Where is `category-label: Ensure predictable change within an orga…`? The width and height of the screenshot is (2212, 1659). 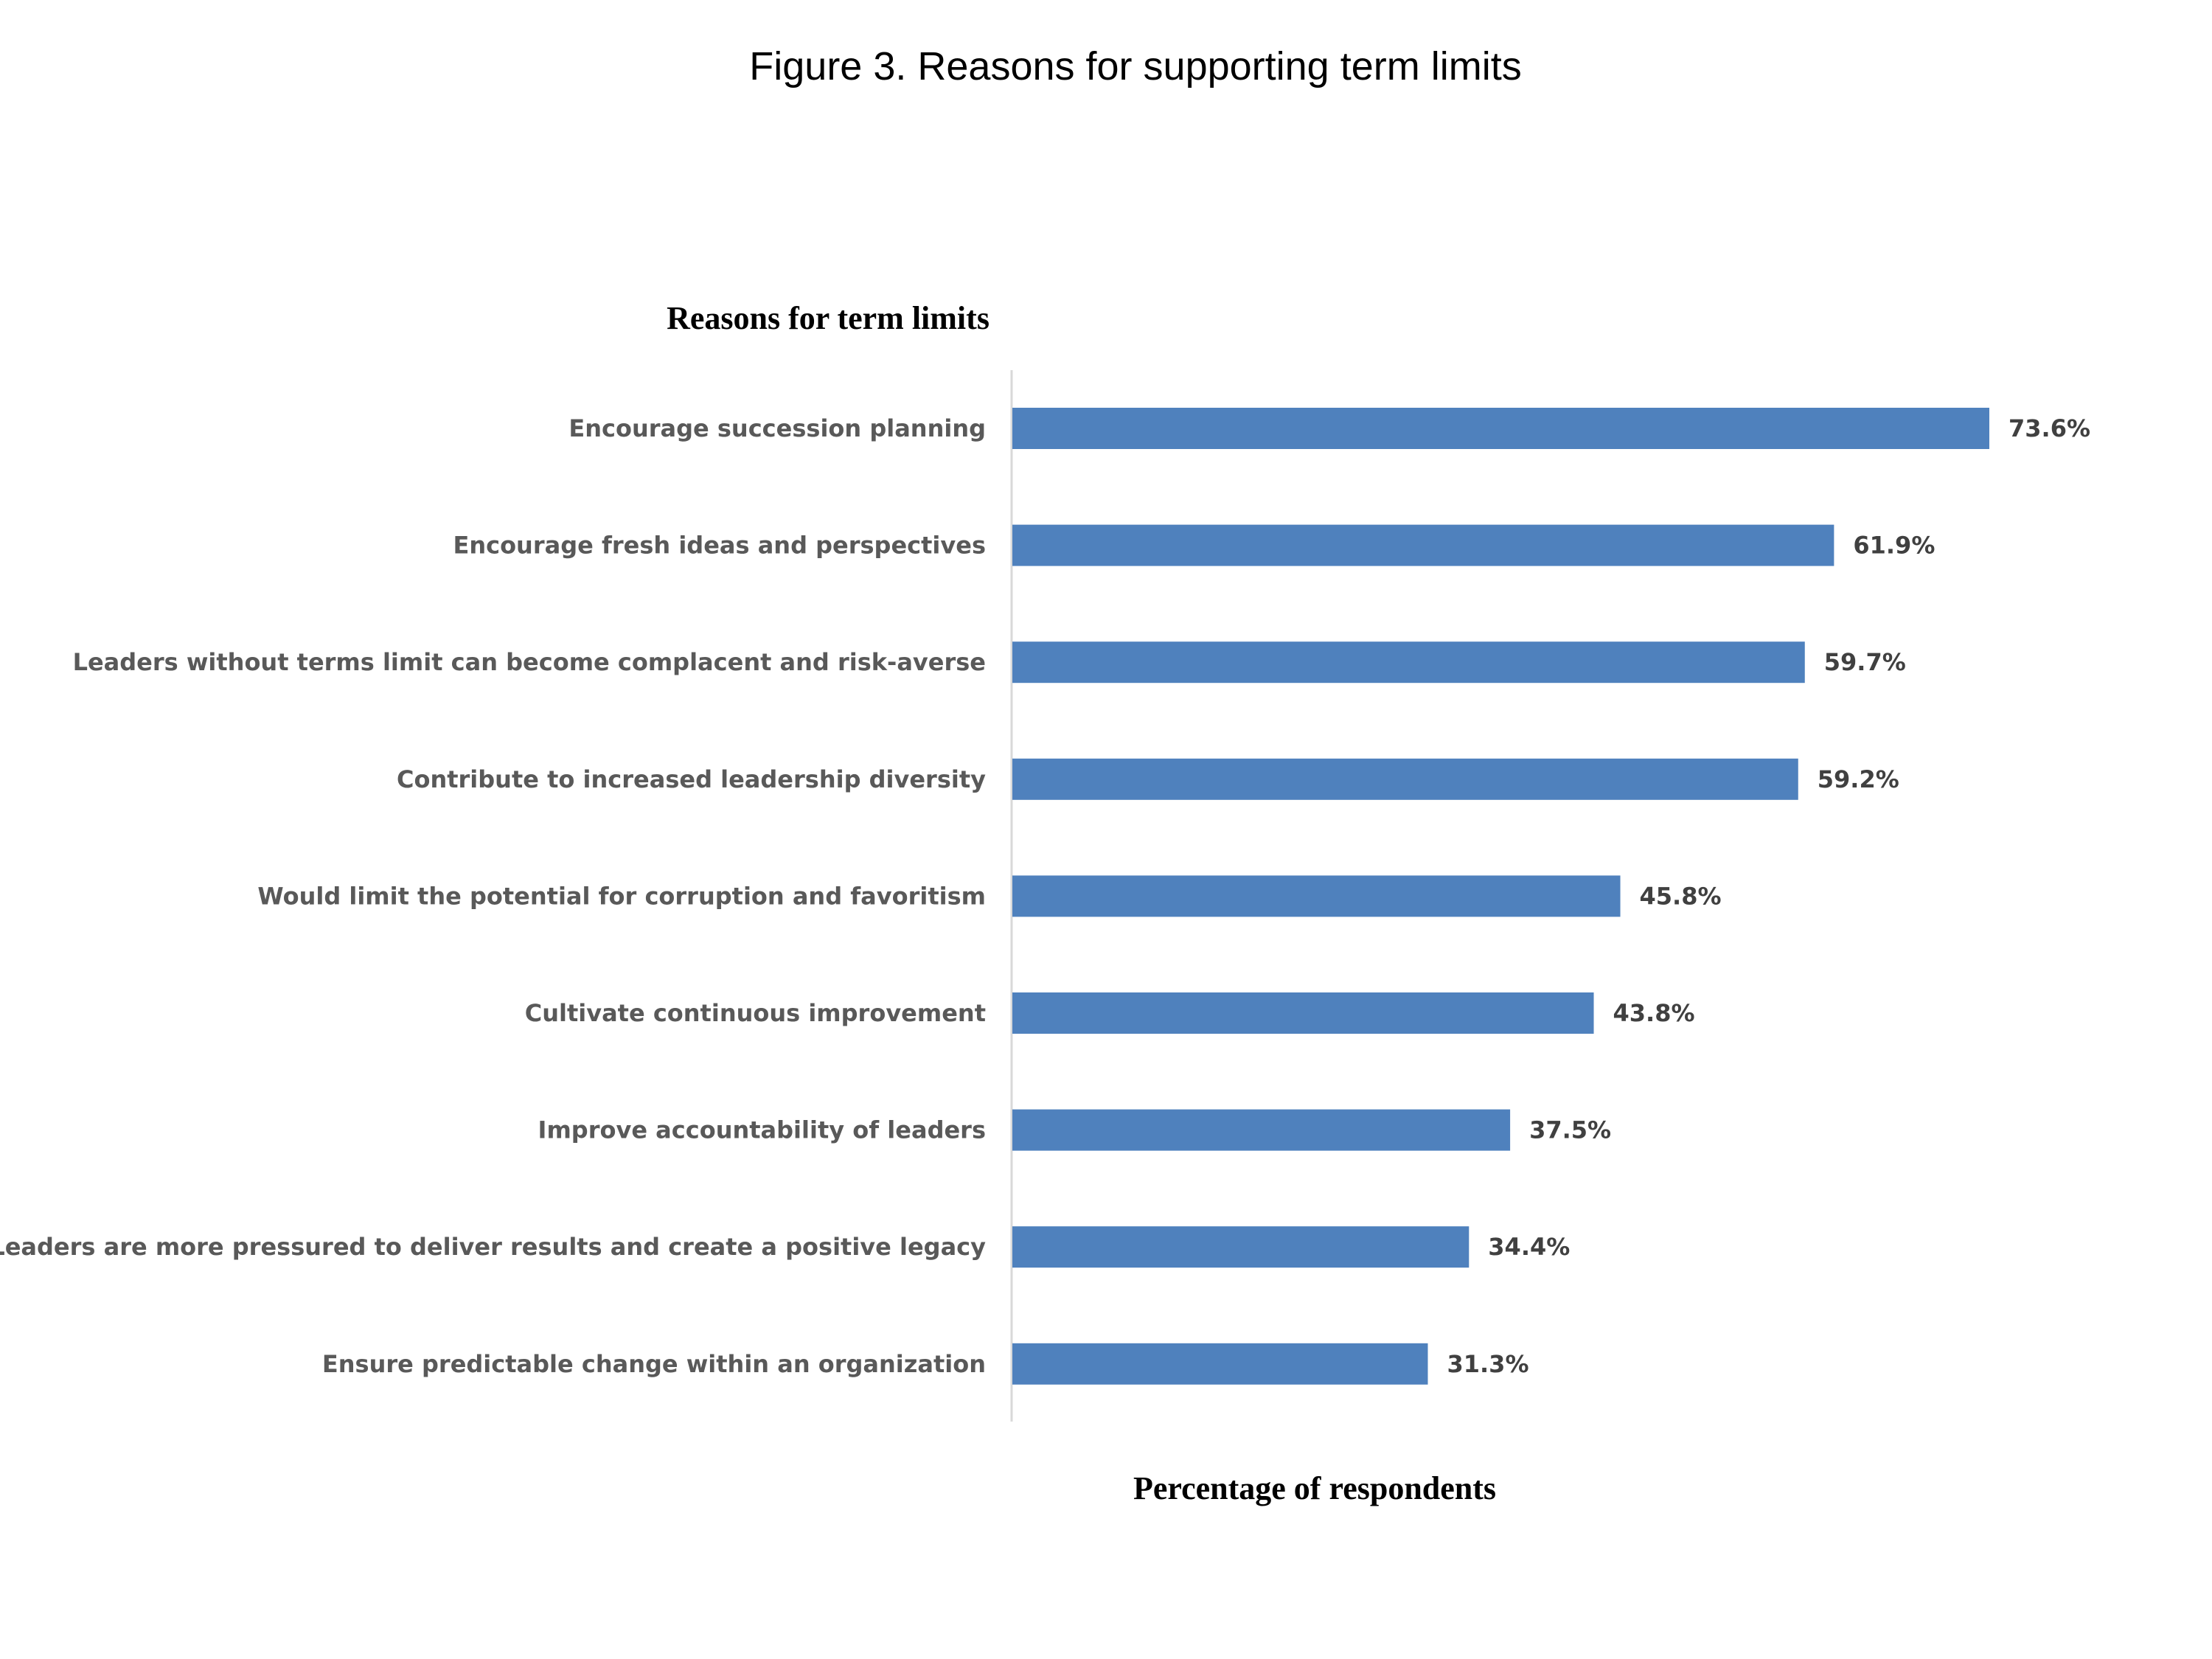 category-label: Ensure predictable change within an orga… is located at coordinates (654, 1364).